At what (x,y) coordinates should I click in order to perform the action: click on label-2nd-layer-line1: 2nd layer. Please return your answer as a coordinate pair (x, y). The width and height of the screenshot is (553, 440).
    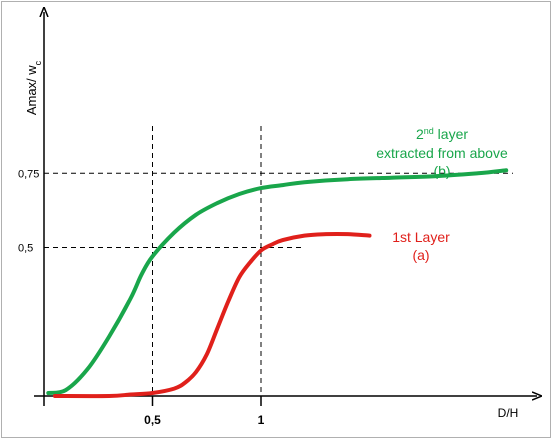
    Looking at the image, I should click on (442, 134).